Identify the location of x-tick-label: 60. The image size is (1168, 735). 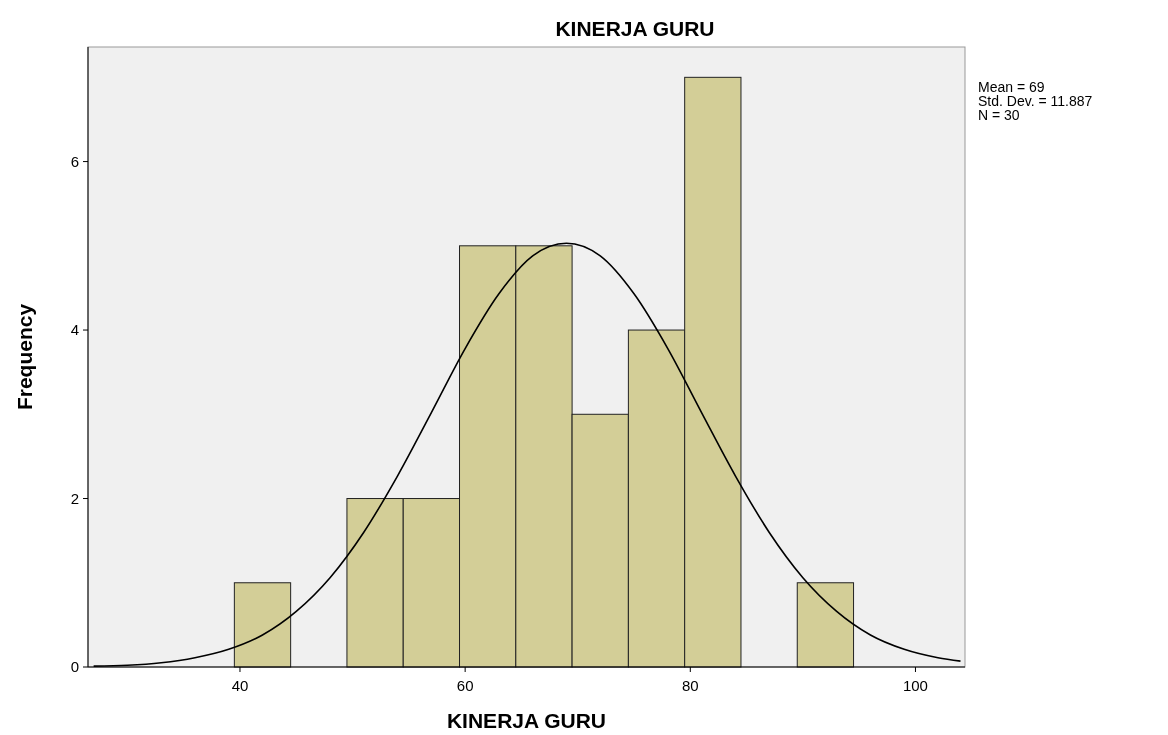
(465, 685).